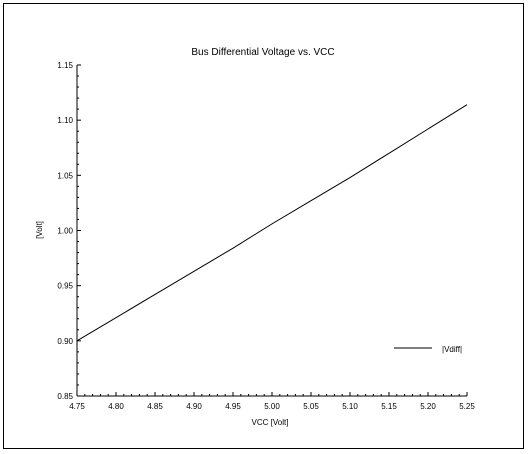  Describe the element at coordinates (233, 406) in the screenshot. I see `x-tick-label: 4.95` at that location.